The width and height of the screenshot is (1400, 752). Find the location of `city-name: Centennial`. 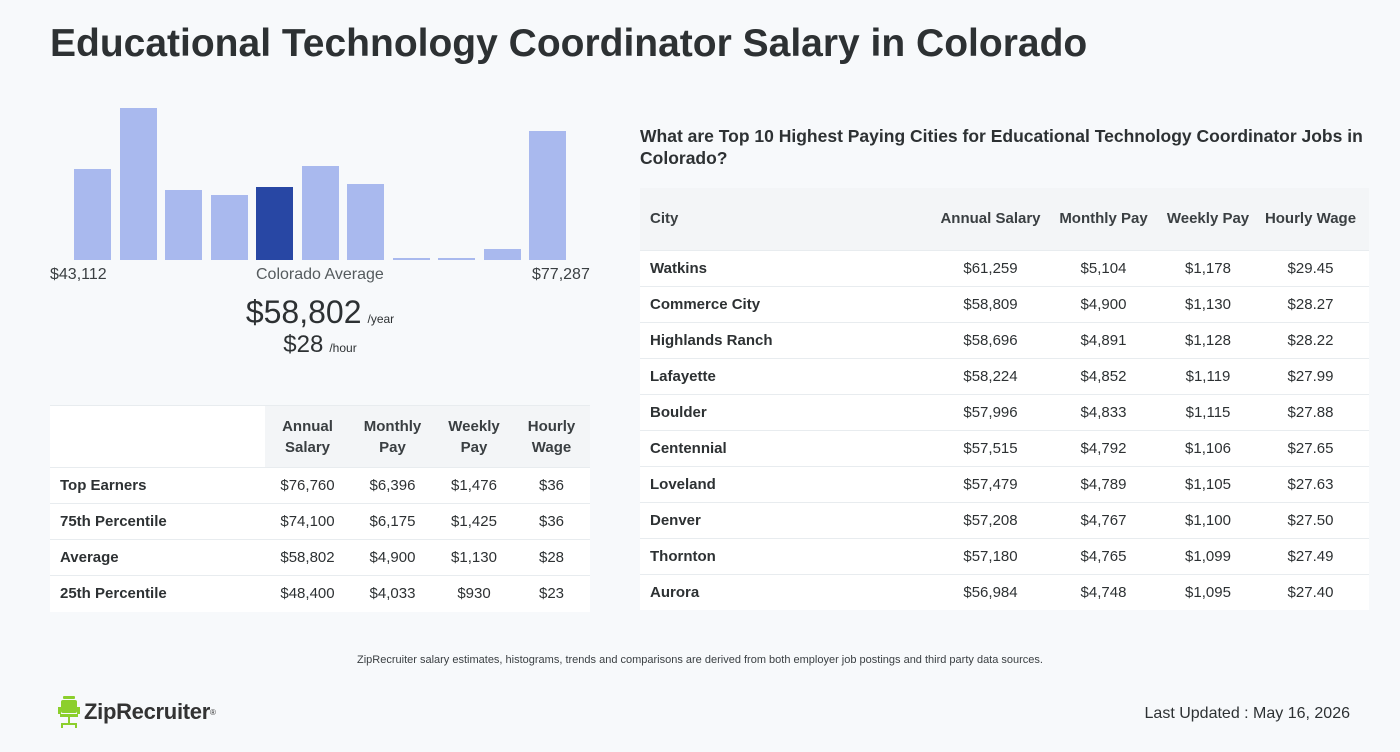

city-name: Centennial is located at coordinates (789, 447).